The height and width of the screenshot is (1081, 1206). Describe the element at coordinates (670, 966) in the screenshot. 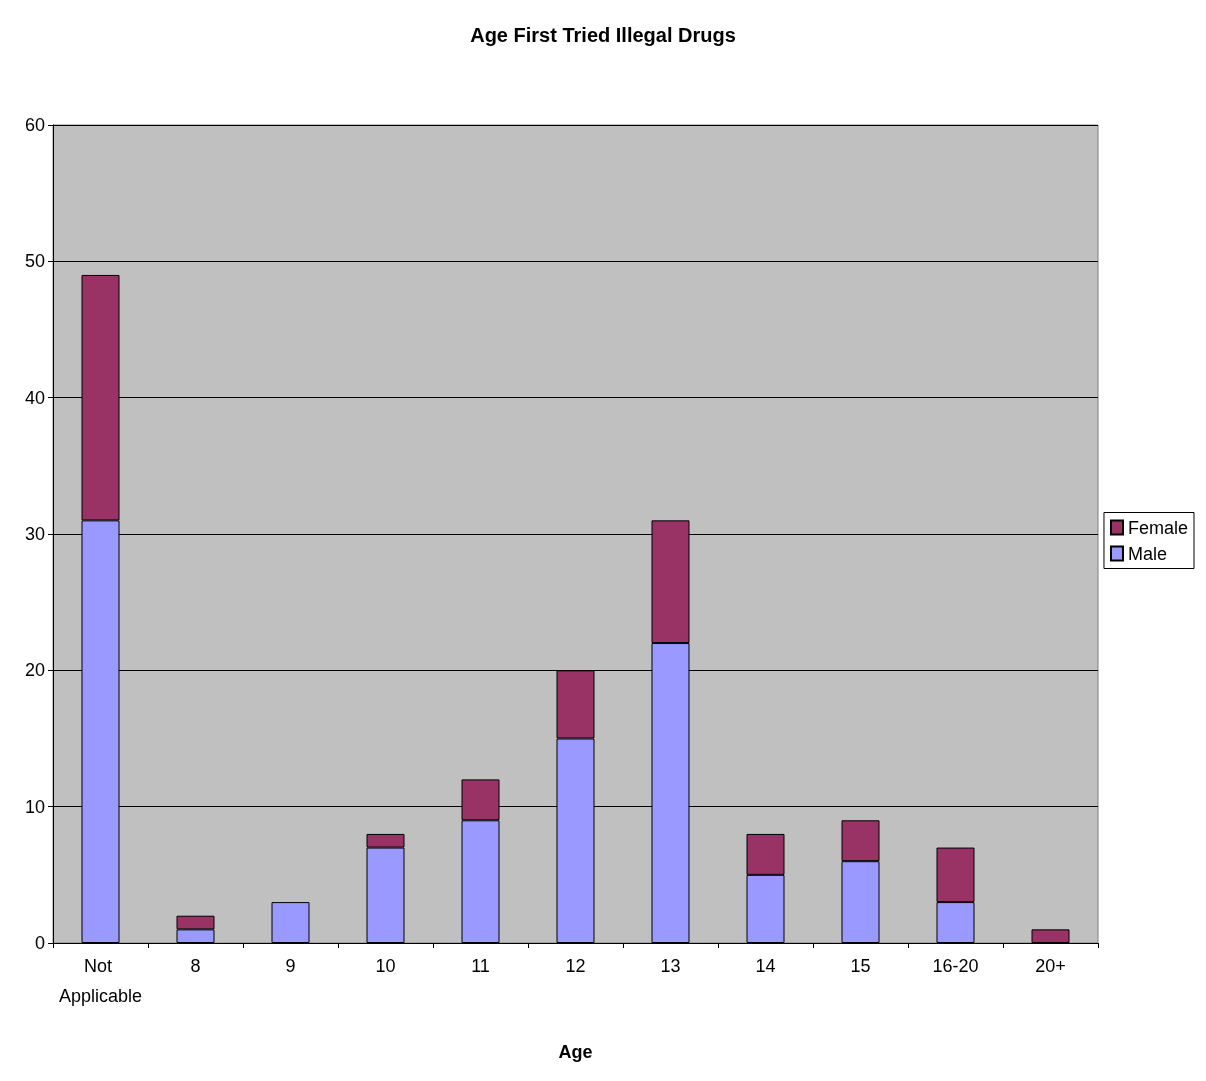

I see `x-tick-label: 13` at that location.